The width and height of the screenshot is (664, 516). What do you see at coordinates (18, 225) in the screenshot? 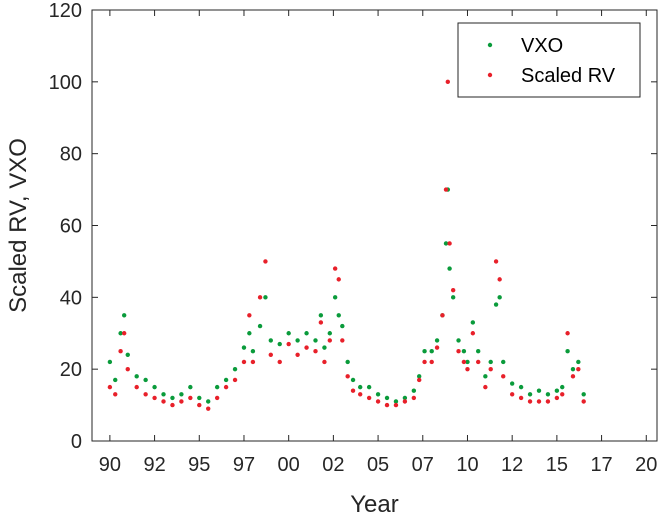
I see `y-axis-label: Scaled RV, VXO` at bounding box center [18, 225].